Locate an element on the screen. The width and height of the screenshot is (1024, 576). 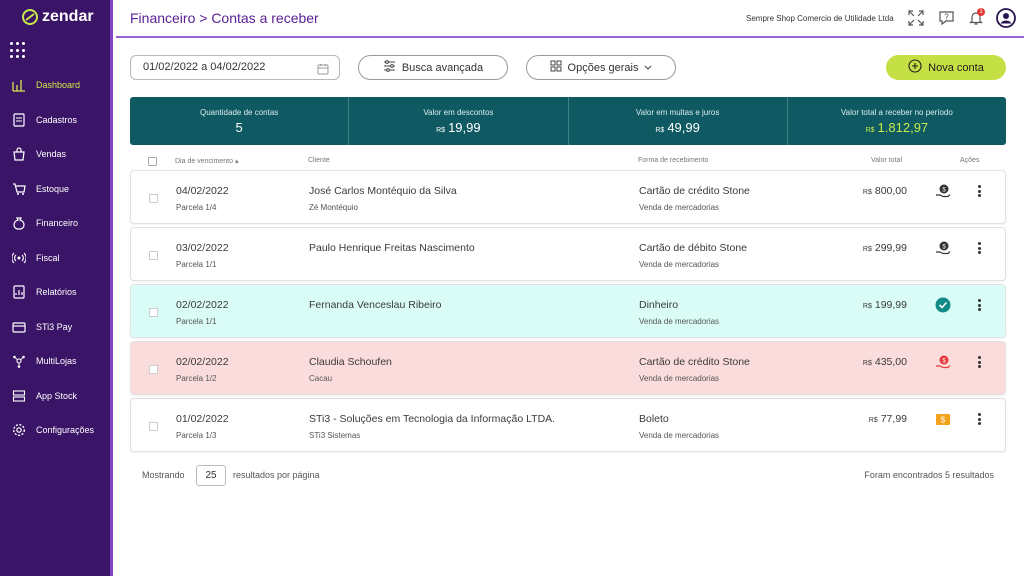
sidebar-item-relatorios: Relatórios is located at coordinates (55, 292).